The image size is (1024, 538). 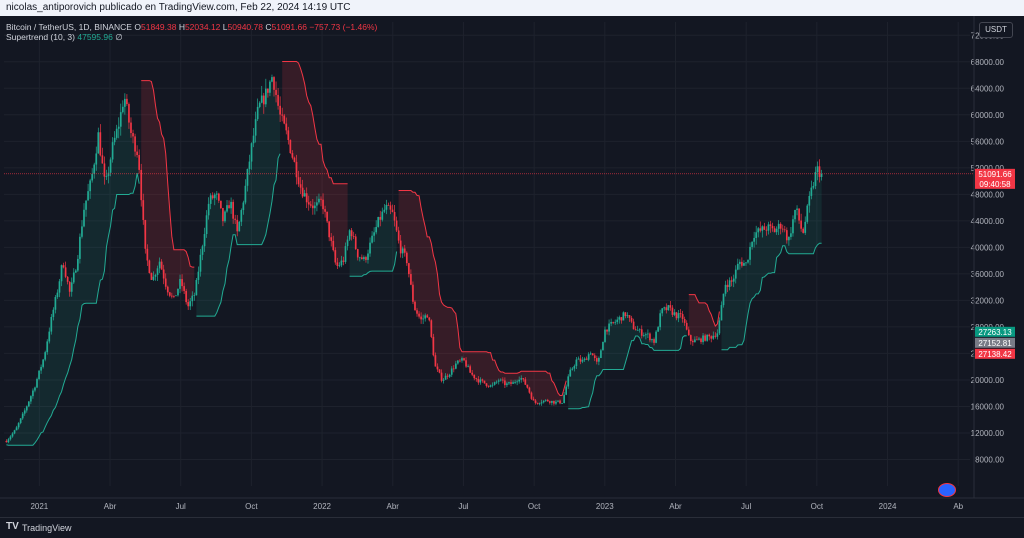 What do you see at coordinates (947, 490) in the screenshot?
I see `us-flag-icon` at bounding box center [947, 490].